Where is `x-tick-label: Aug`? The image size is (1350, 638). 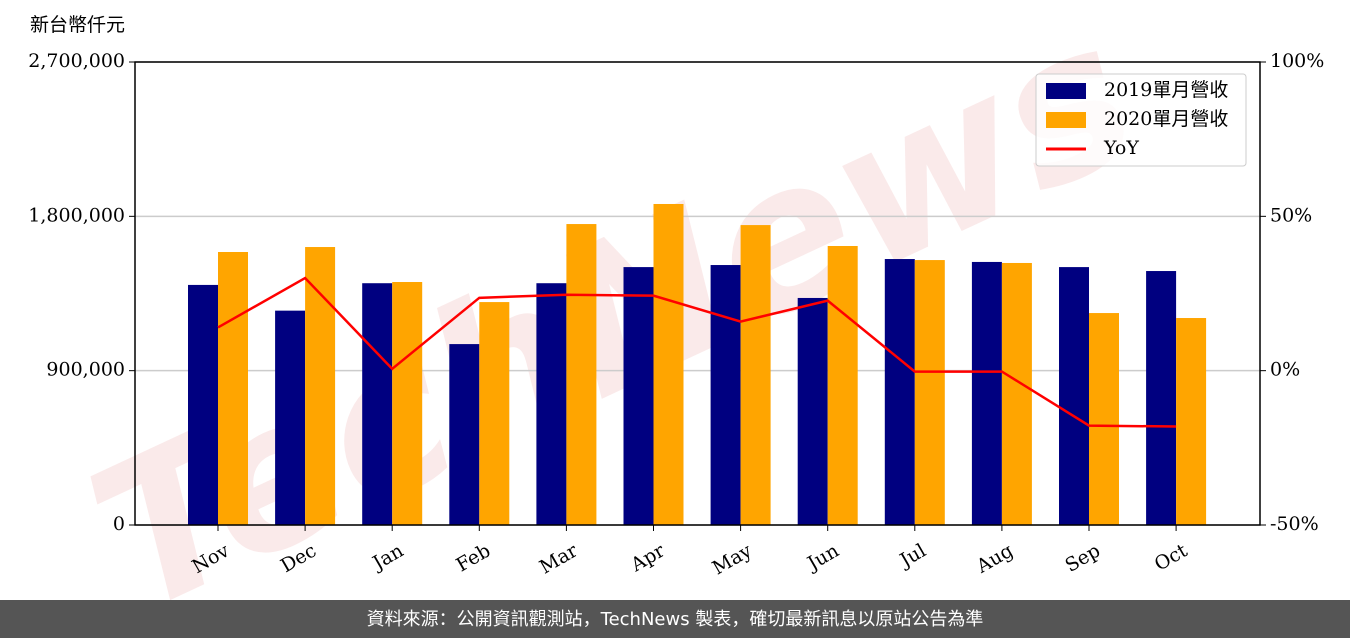
x-tick-label: Aug is located at coordinates (994, 559).